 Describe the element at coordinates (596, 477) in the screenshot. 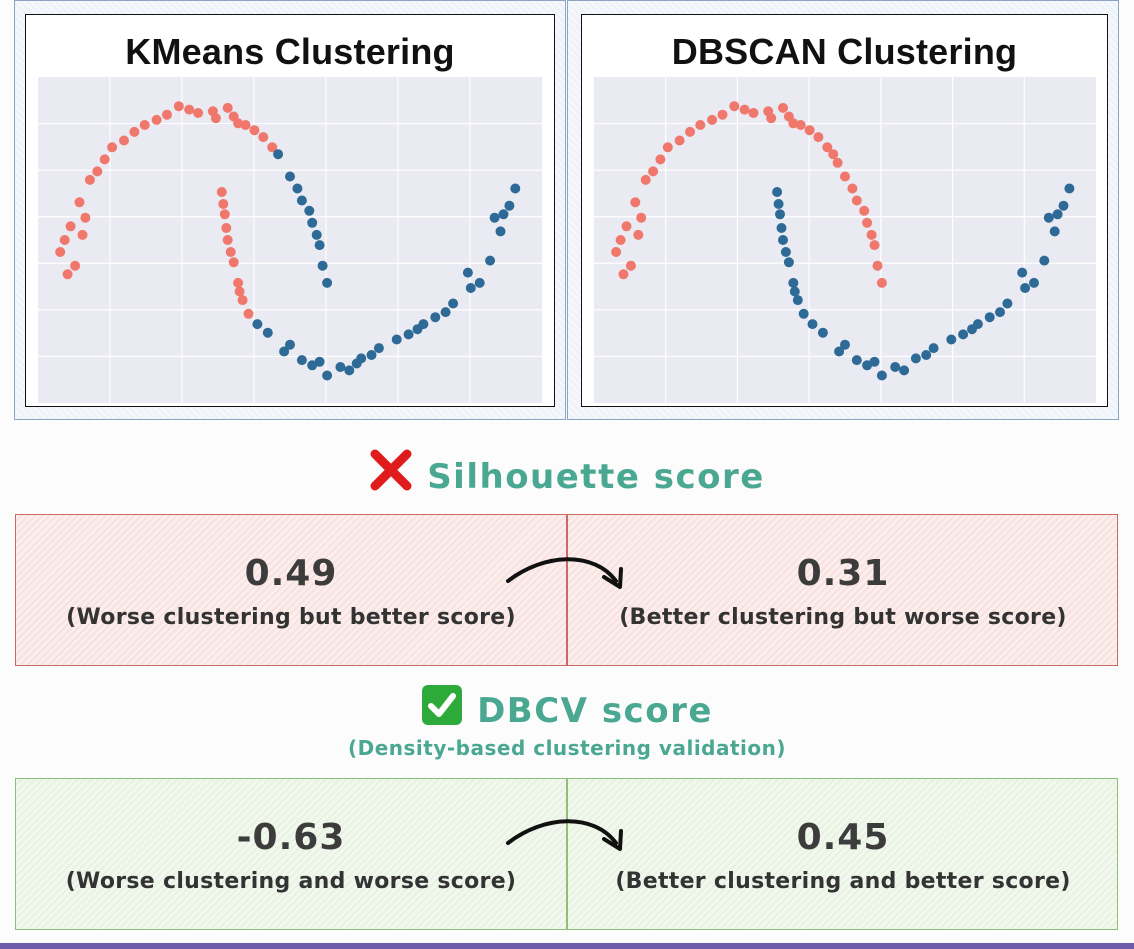

I see `silhouette-title: Silhouette score` at that location.